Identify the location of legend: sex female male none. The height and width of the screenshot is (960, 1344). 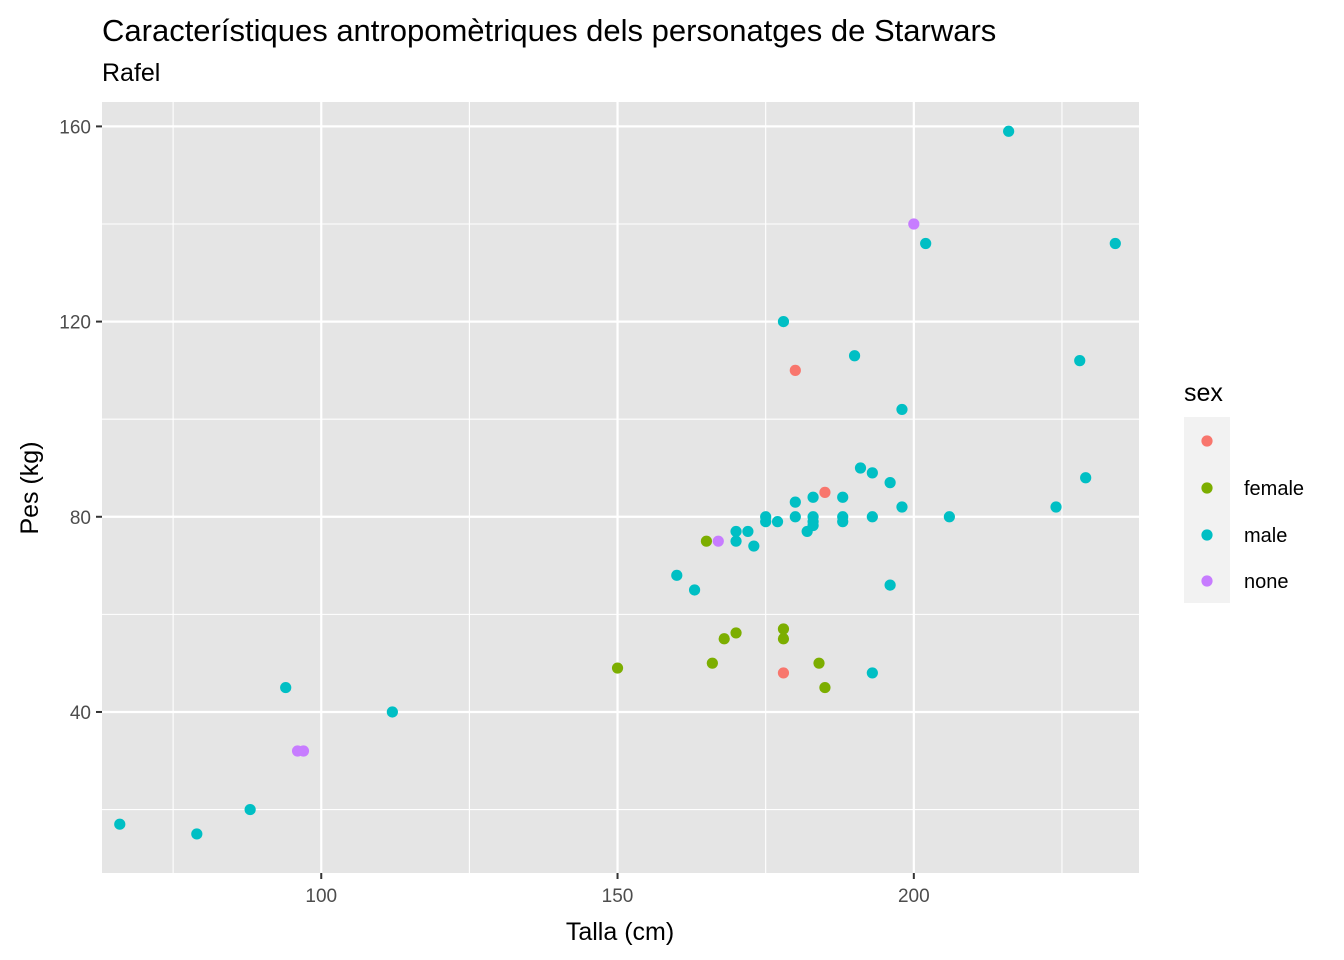
(1244, 491).